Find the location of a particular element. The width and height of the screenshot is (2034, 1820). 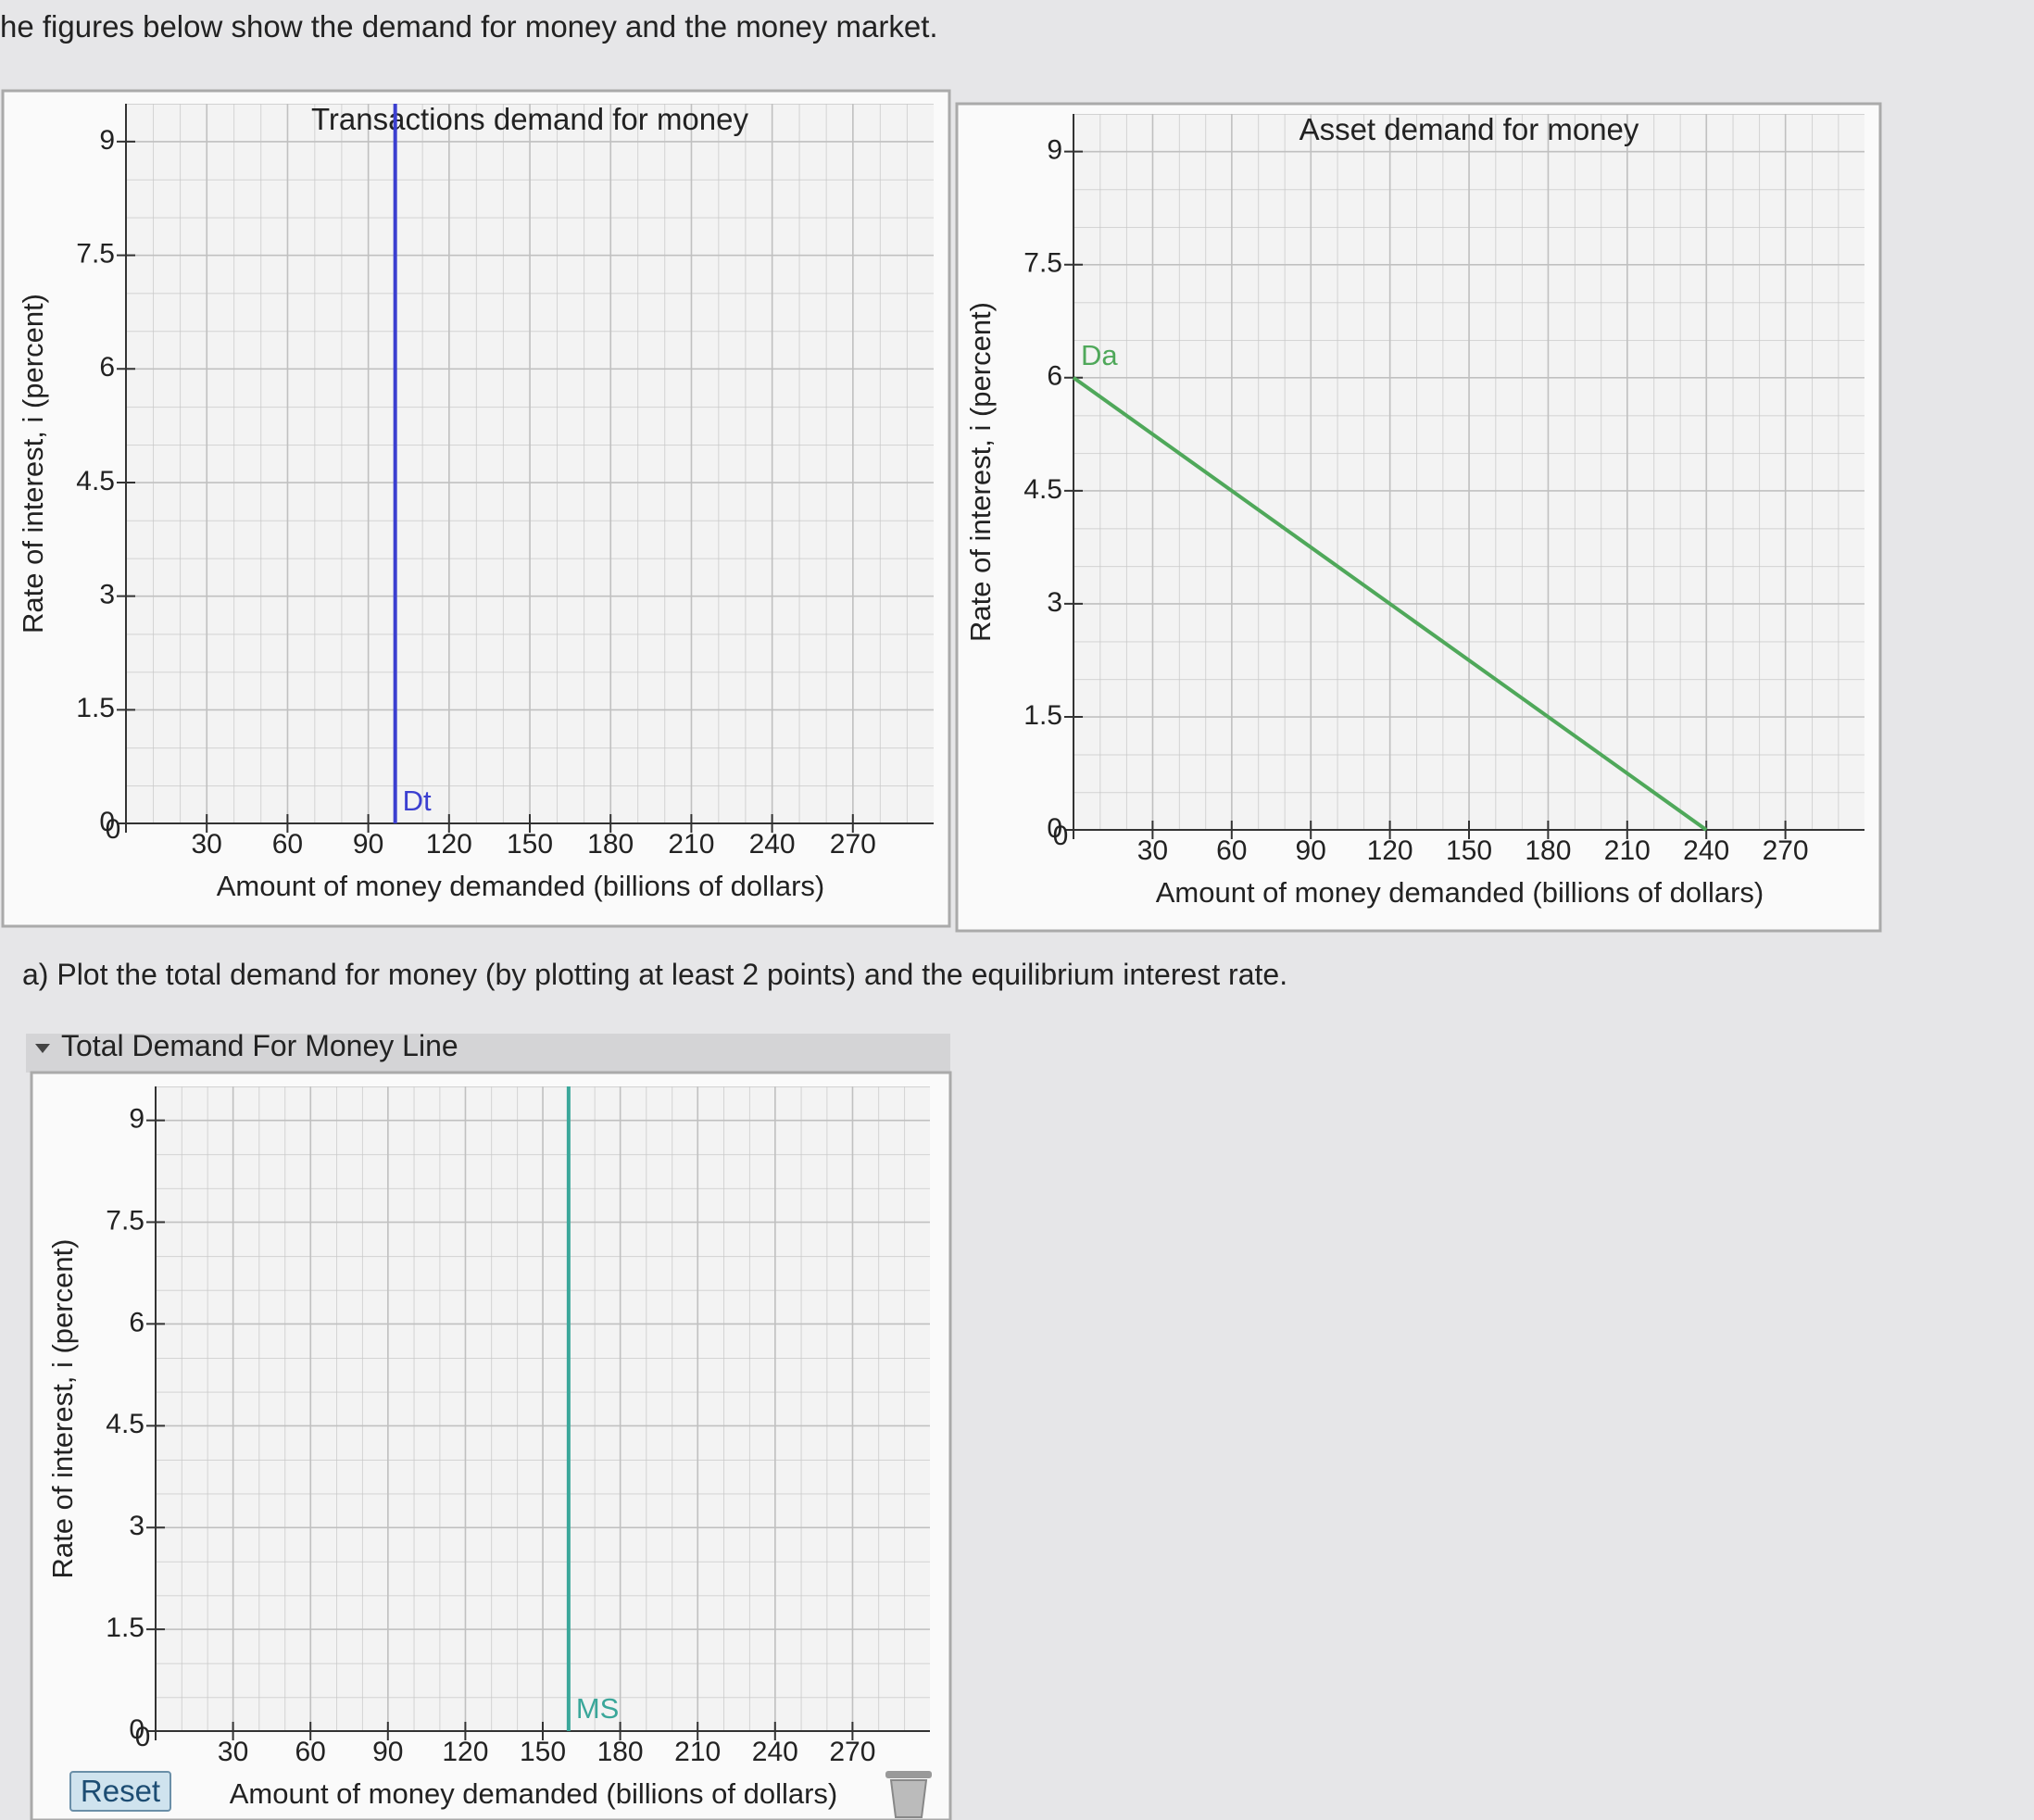

panel-header is located at coordinates (488, 1053).